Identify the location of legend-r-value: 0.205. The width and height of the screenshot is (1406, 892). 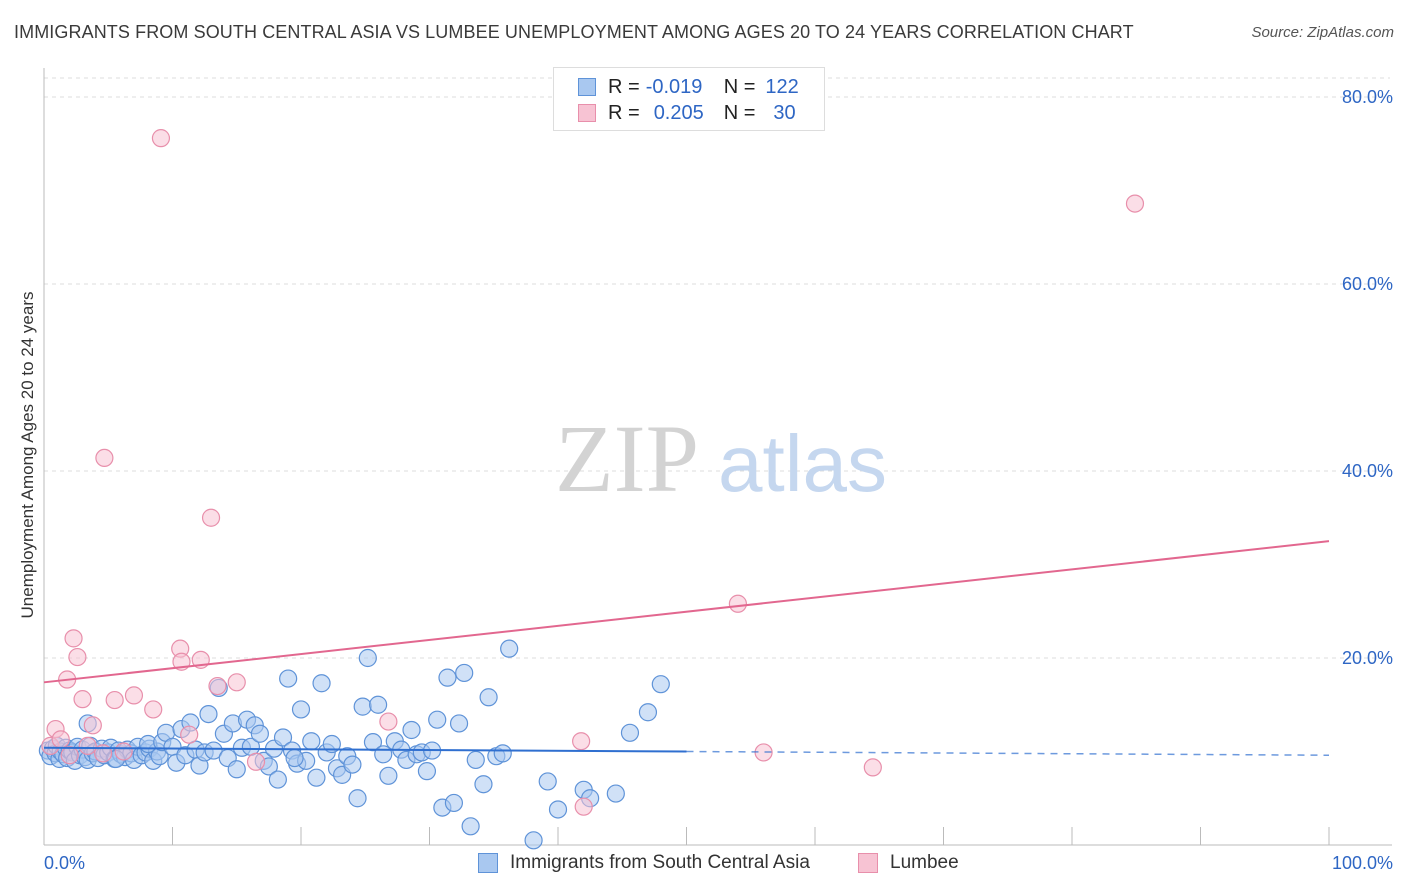
(678, 112).